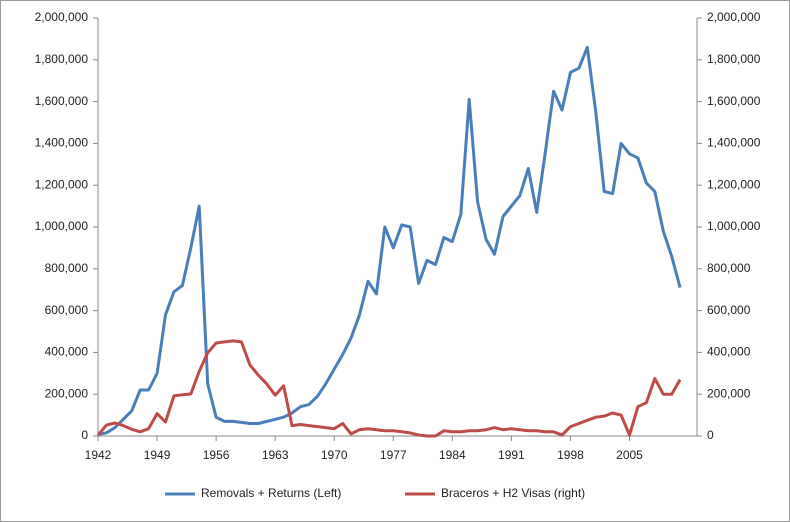 Image resolution: width=790 pixels, height=522 pixels. I want to click on y2-tick-label: 1,600,000, so click(734, 101).